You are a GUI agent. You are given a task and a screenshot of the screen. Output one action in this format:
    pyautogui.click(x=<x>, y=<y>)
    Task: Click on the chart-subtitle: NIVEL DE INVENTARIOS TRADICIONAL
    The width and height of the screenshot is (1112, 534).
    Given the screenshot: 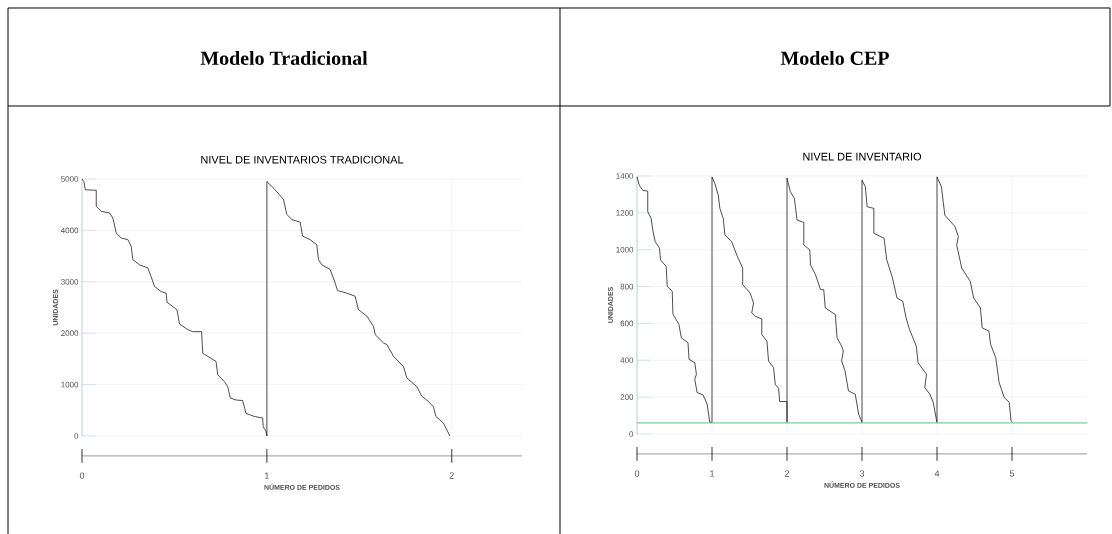 What is the action you would take?
    pyautogui.click(x=302, y=159)
    